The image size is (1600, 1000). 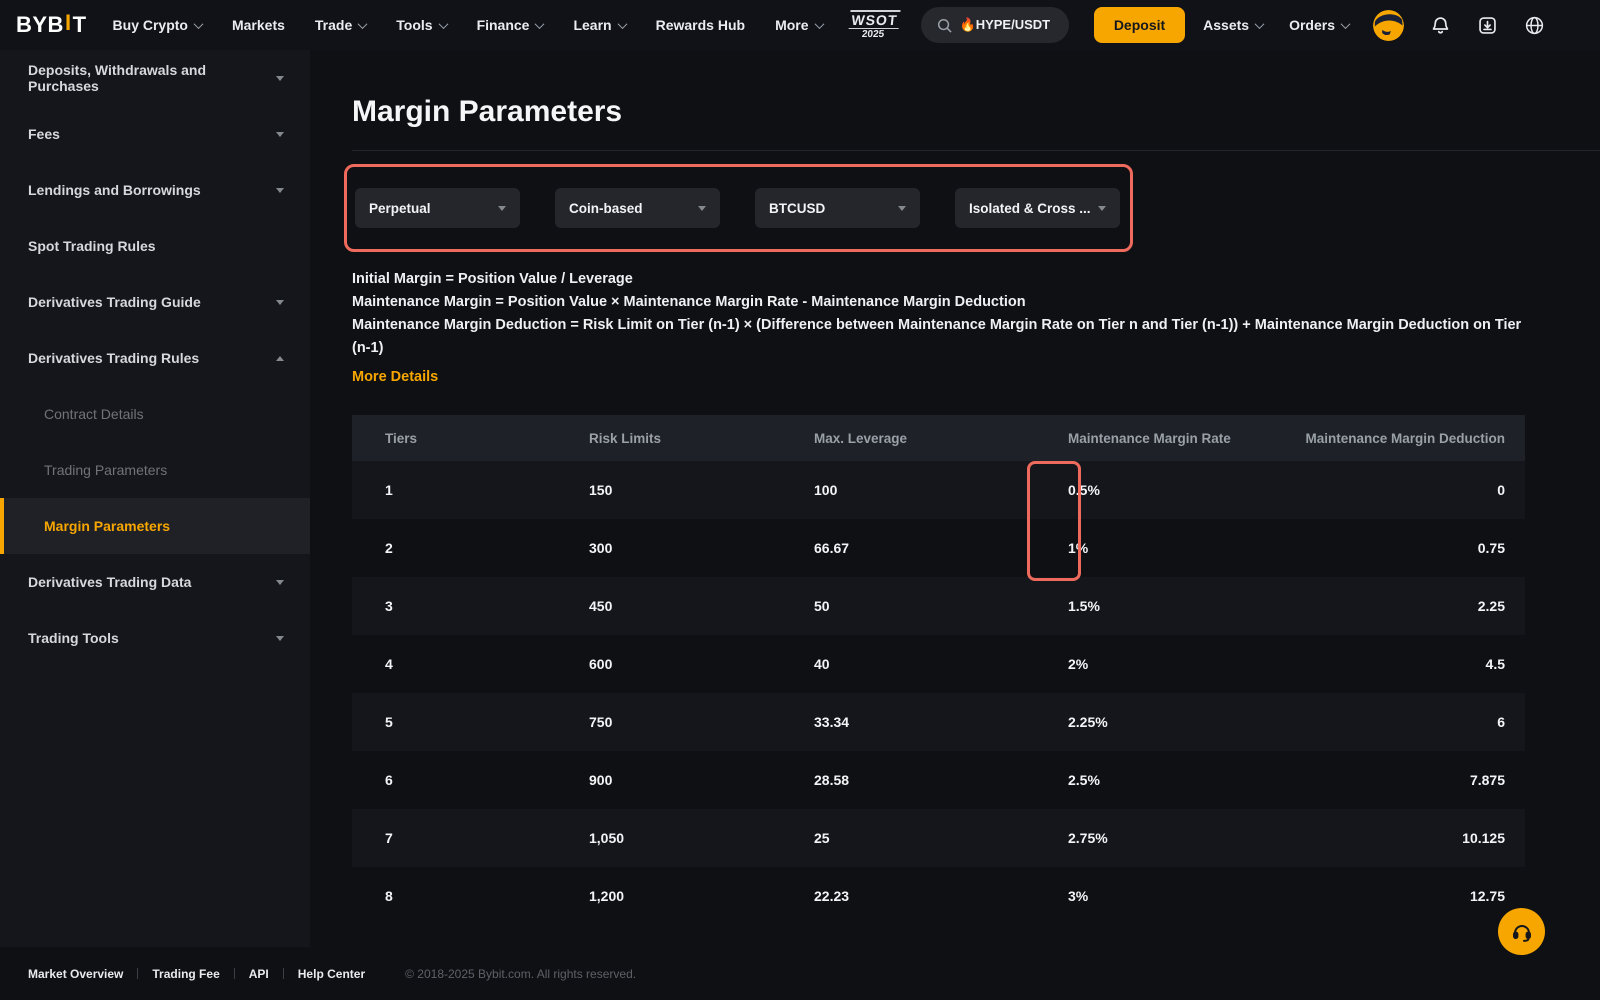 I want to click on sidebar-item-derivatives-trading-guide: Derivatives Trading Guide, so click(x=155, y=302).